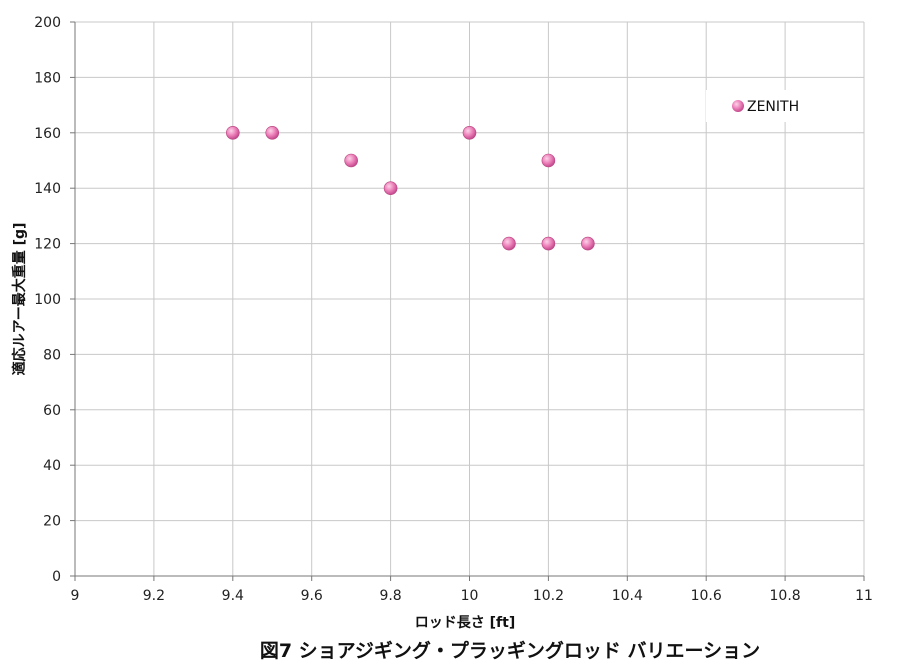  Describe the element at coordinates (47, 245) in the screenshot. I see `y-tick-label: 120` at that location.